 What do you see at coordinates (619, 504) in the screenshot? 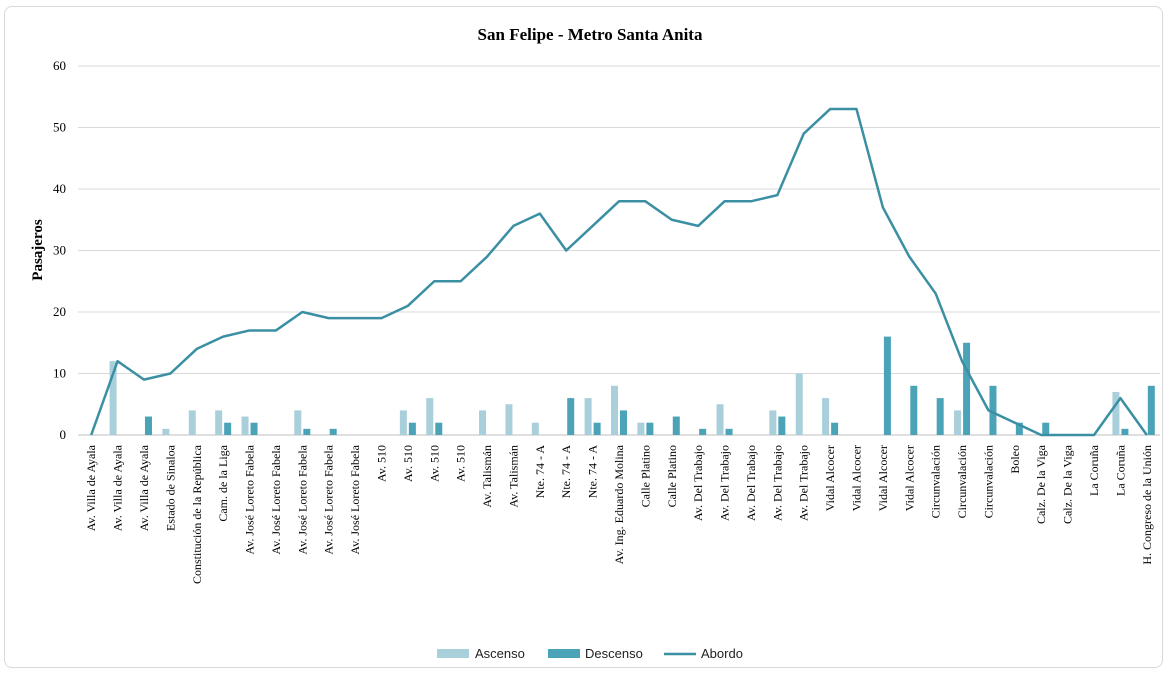
I see `x-tick-label: Av. Ing. Eduardo Molina` at bounding box center [619, 504].